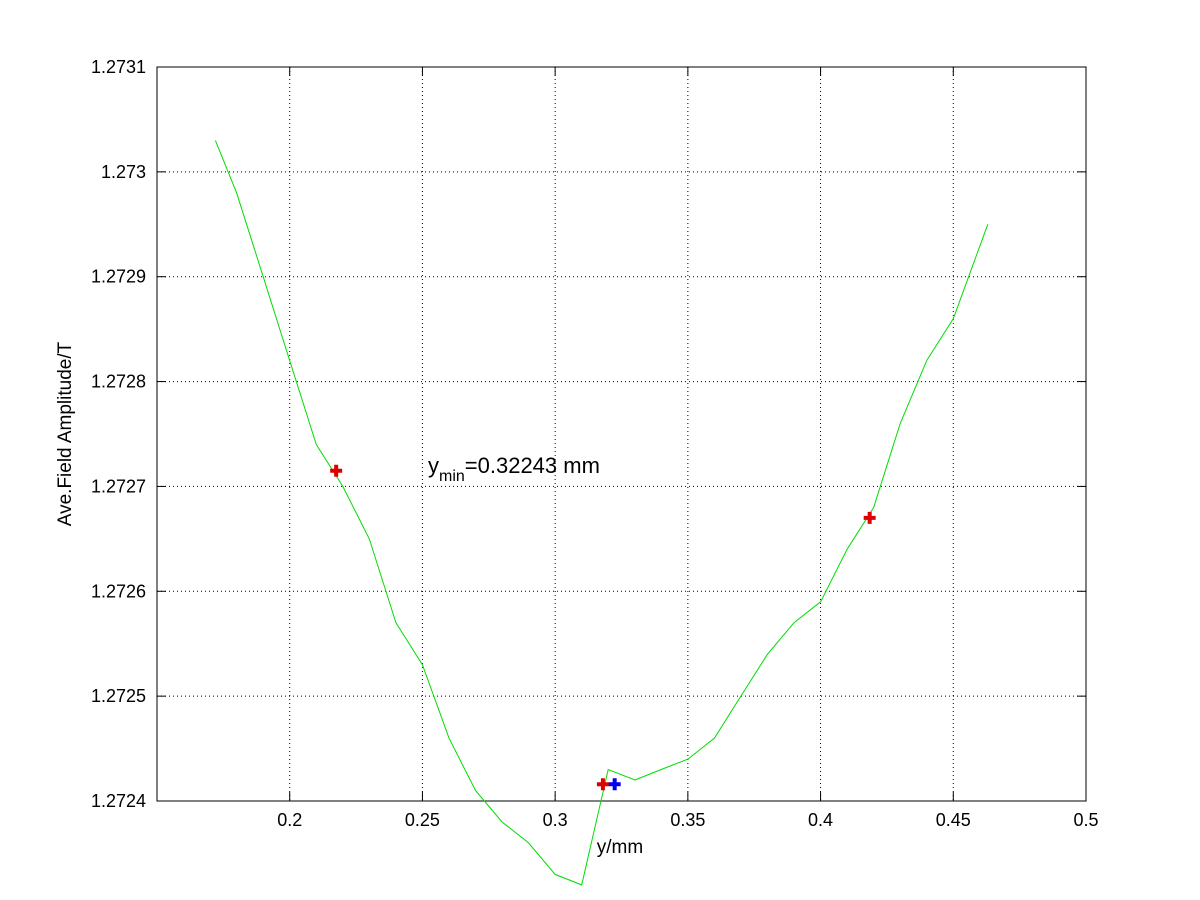 The height and width of the screenshot is (900, 1200). Describe the element at coordinates (614, 784) in the screenshot. I see `minimum-point-marker` at that location.